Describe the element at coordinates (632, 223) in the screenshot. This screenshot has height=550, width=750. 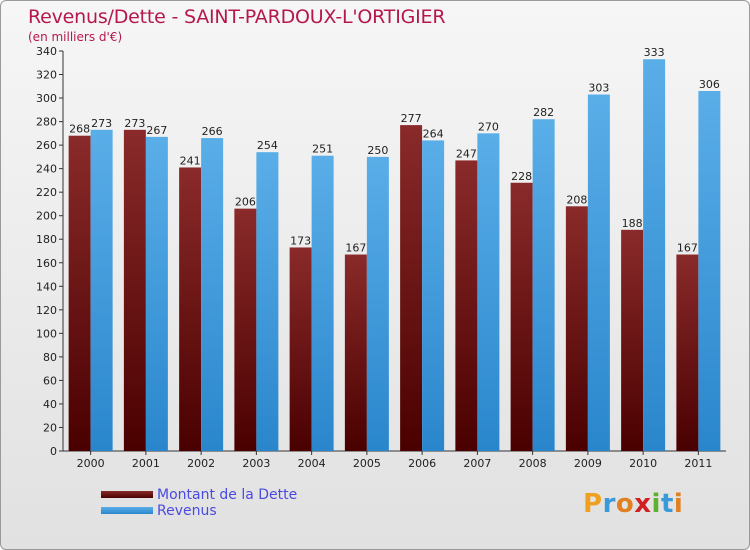
I see `data-label: 188` at that location.